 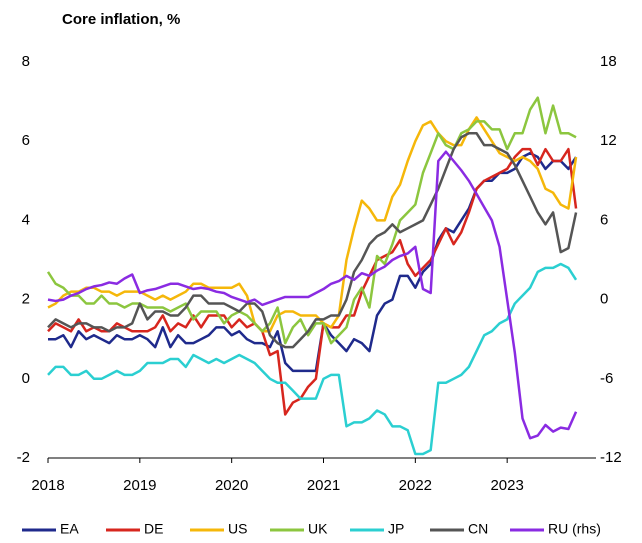 What do you see at coordinates (47, 485) in the screenshot?
I see `x-tick-label: 2018` at bounding box center [47, 485].